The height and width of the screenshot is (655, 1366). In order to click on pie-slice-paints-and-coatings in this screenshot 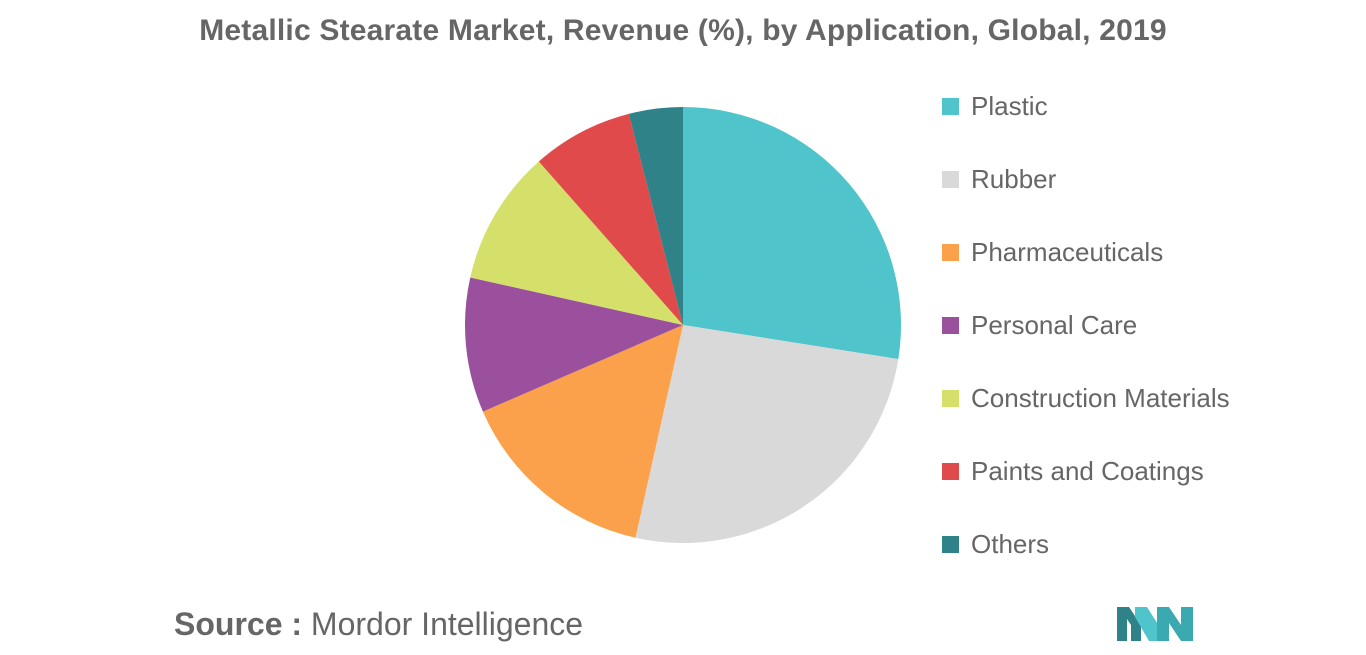, I will do `click(610, 219)`.